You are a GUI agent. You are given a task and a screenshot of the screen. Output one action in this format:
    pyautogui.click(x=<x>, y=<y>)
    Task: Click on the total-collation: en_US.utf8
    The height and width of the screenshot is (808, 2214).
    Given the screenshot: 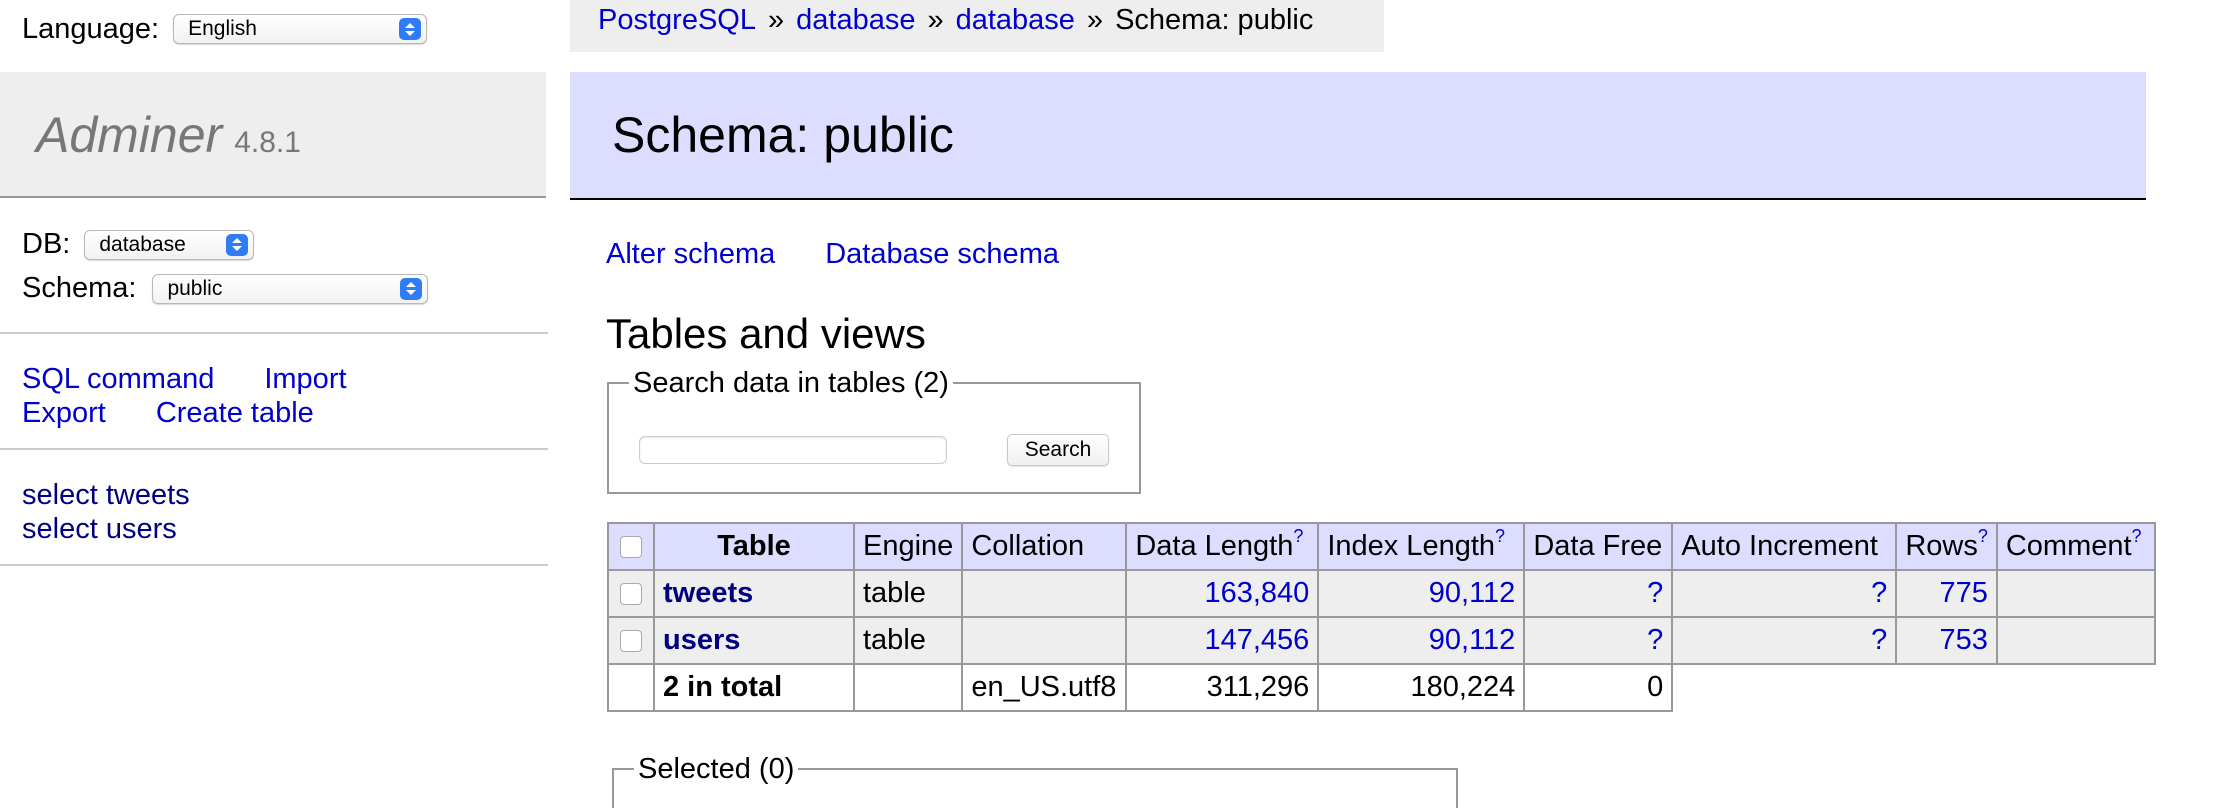 What is the action you would take?
    pyautogui.click(x=1044, y=687)
    